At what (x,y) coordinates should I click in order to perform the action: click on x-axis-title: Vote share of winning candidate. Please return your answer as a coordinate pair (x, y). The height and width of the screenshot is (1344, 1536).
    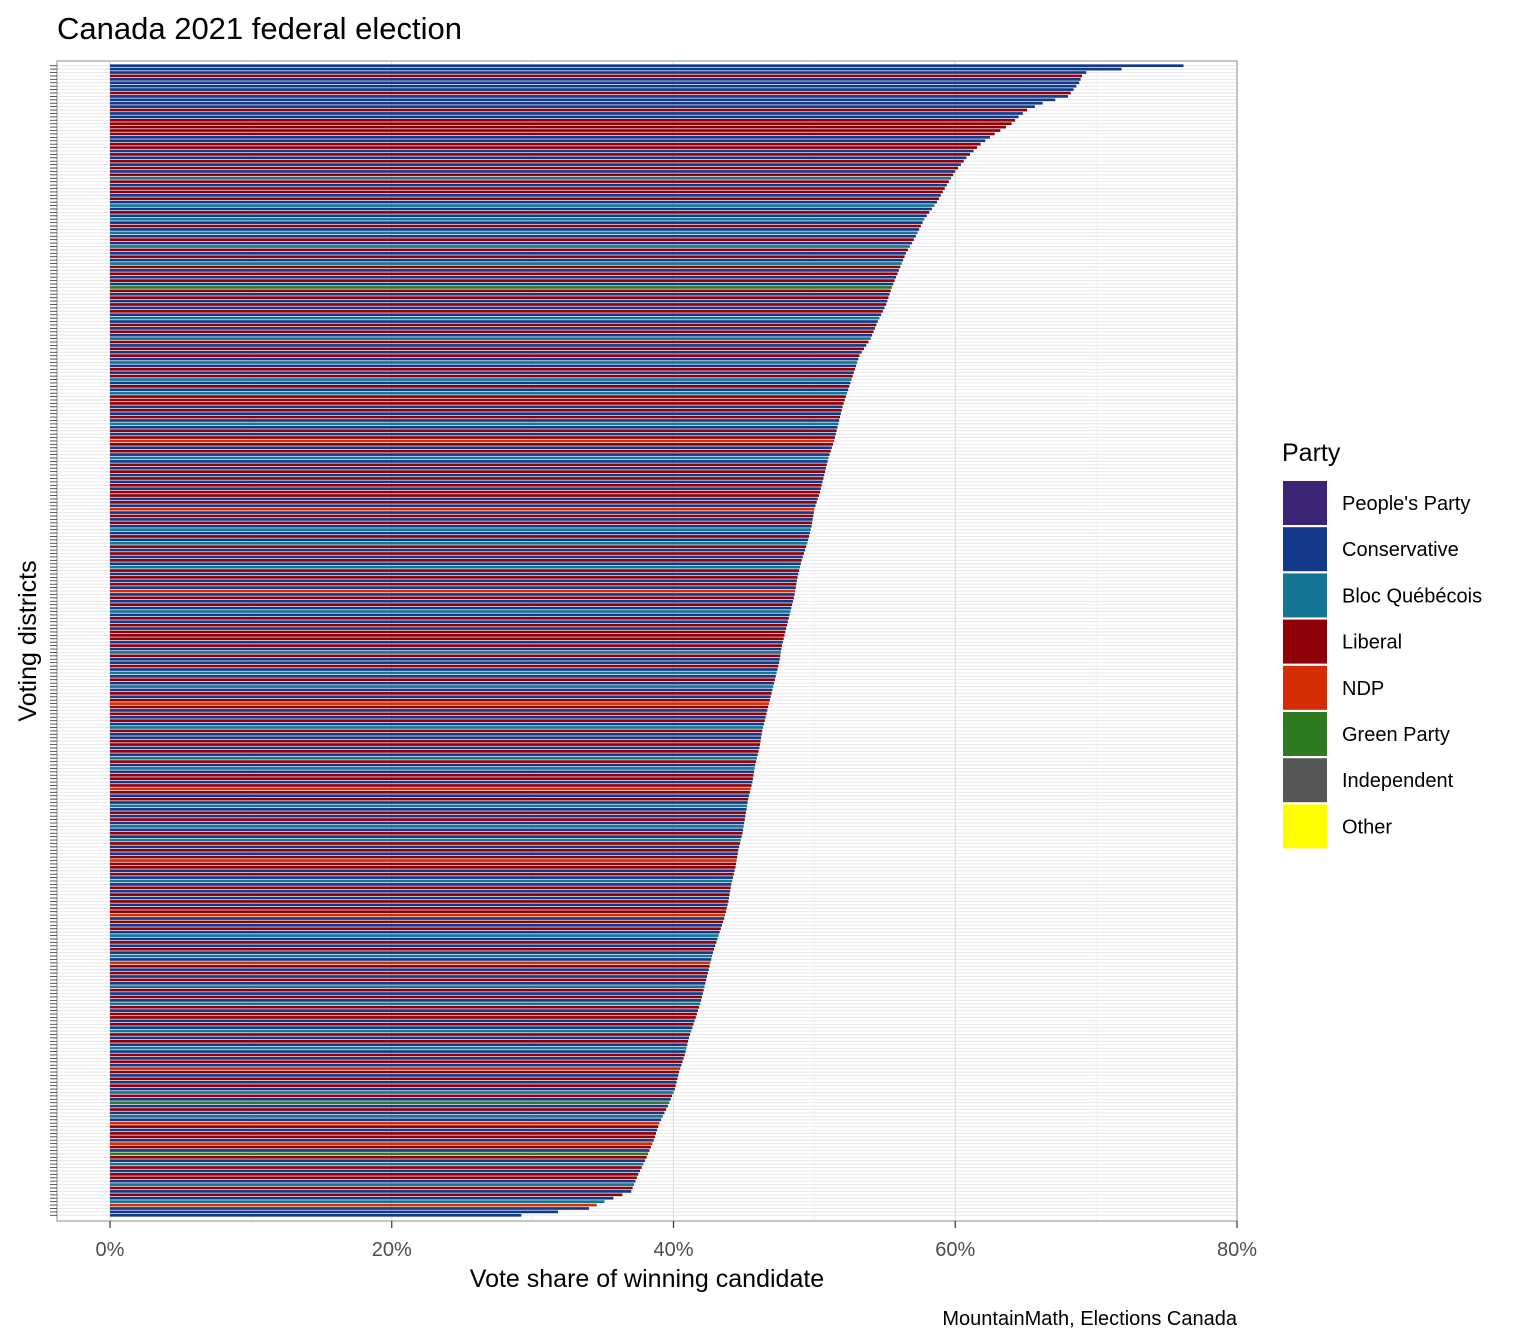
    Looking at the image, I should click on (647, 1279).